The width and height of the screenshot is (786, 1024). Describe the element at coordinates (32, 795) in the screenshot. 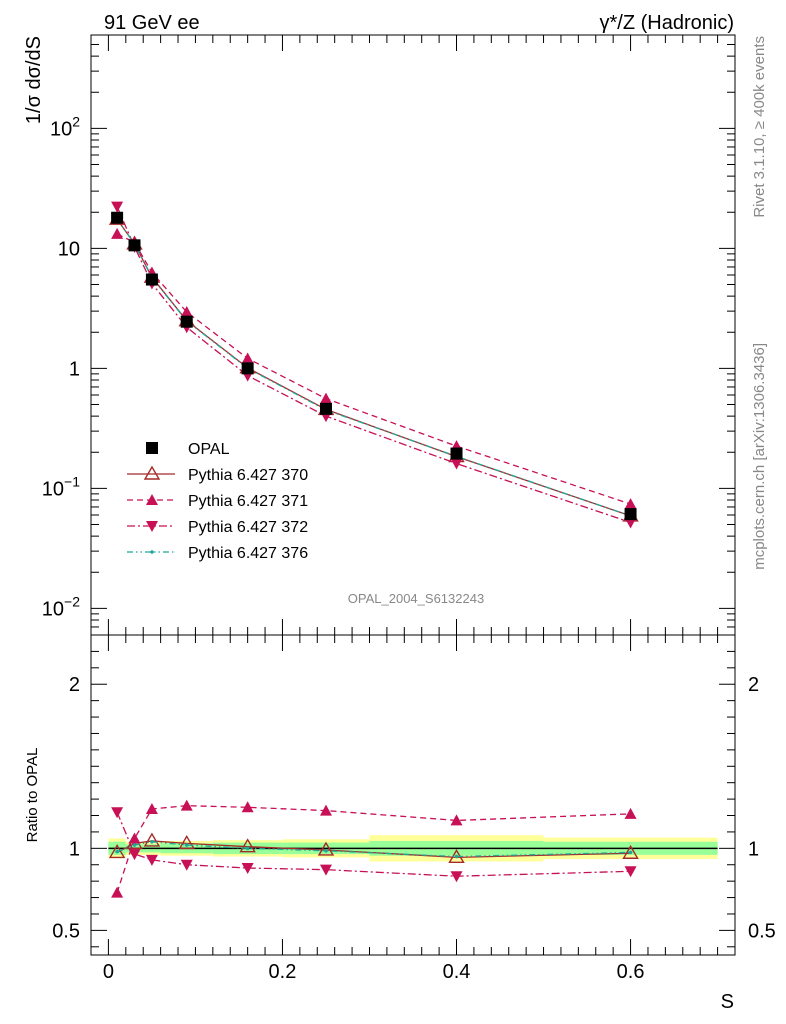

I see `ratio-y-axis-label: Ratio to OPAL` at that location.